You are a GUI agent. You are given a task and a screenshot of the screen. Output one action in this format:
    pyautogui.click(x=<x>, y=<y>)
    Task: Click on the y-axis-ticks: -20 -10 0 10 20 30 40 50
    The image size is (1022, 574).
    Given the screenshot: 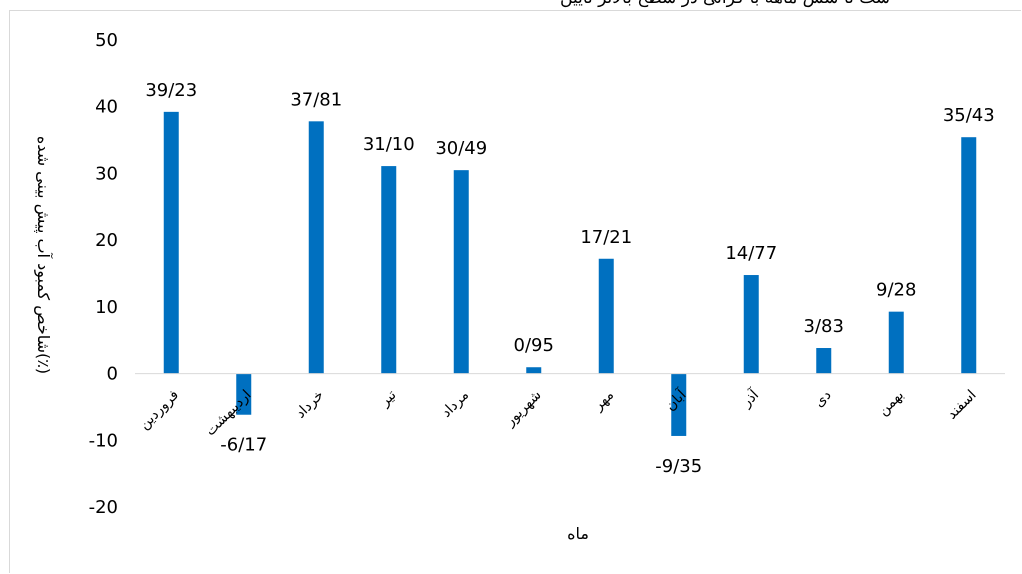 What is the action you would take?
    pyautogui.click(x=103, y=274)
    